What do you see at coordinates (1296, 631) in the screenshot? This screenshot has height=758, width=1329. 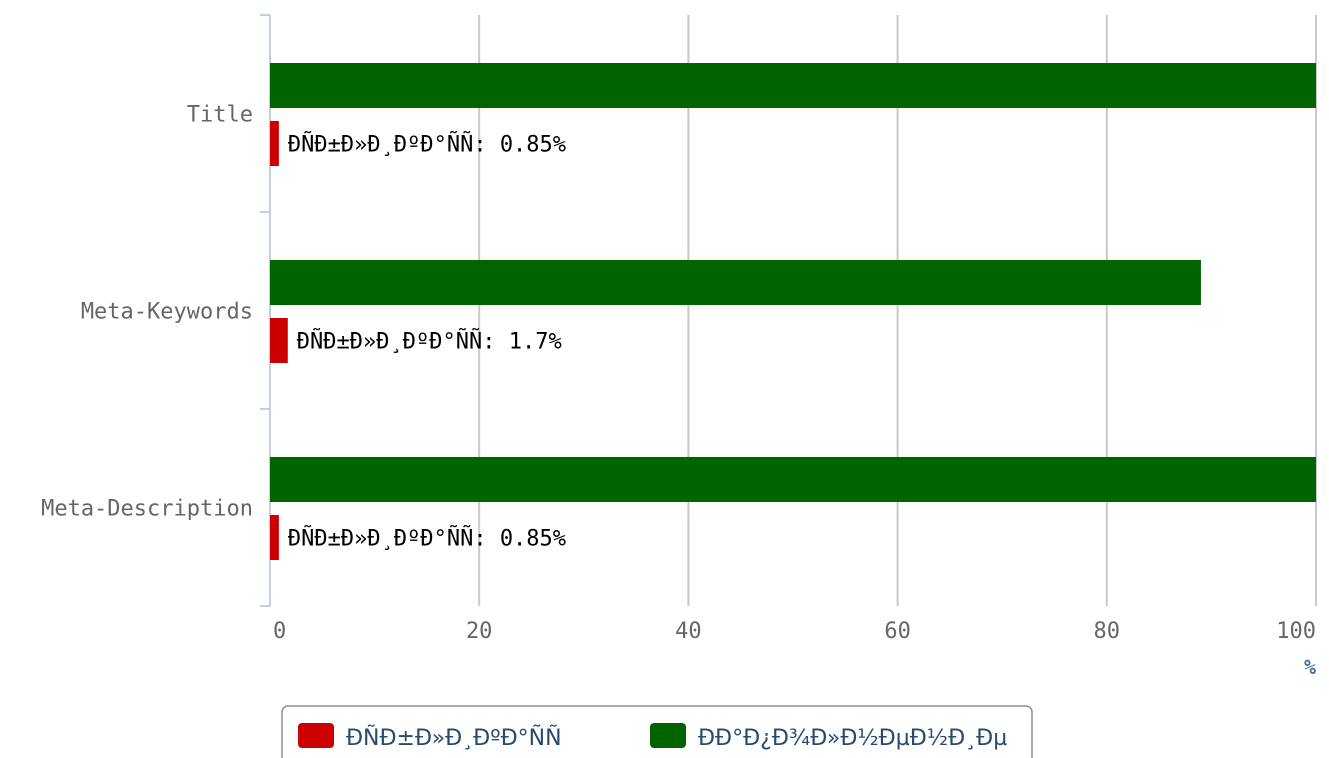 I see `x-tick-label: 100` at bounding box center [1296, 631].